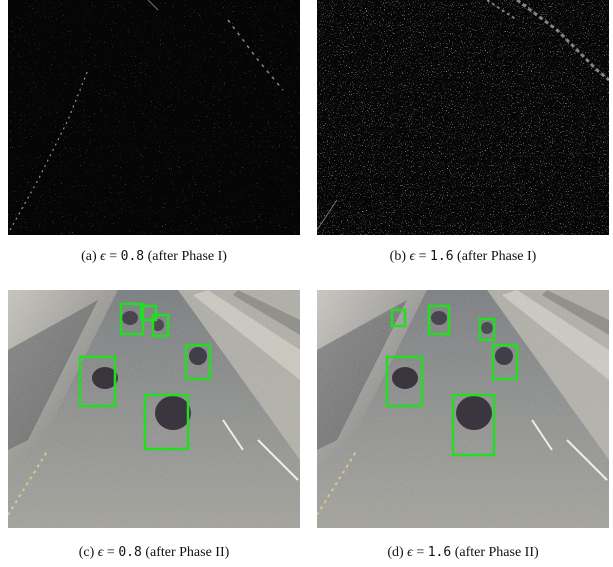 The height and width of the screenshot is (567, 613). Describe the element at coordinates (410, 552) in the screenshot. I see `caption-d-symbol: ϵ` at that location.